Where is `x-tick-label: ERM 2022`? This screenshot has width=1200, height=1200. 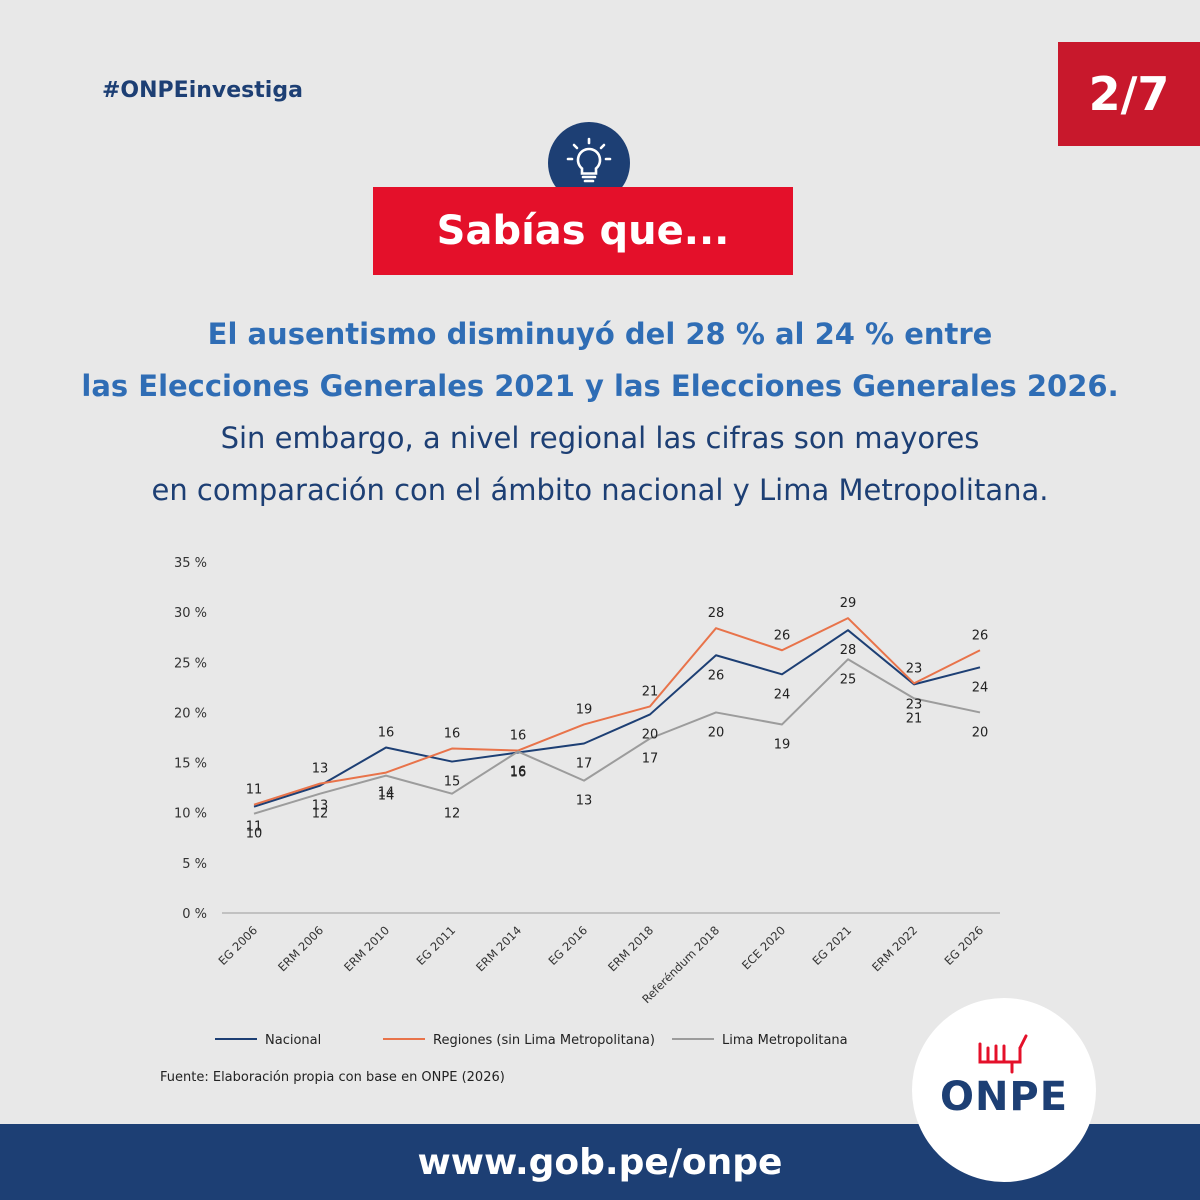 x-tick-label: ERM 2022 is located at coordinates (894, 948).